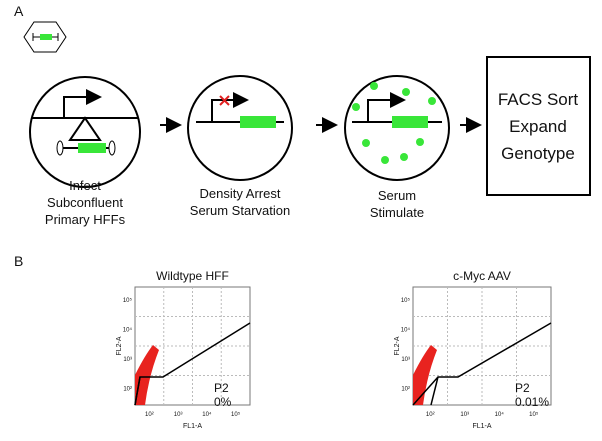 This screenshot has width=602, height=441. Describe the element at coordinates (240, 210) in the screenshot. I see `step-label: Serum Starvation` at that location.